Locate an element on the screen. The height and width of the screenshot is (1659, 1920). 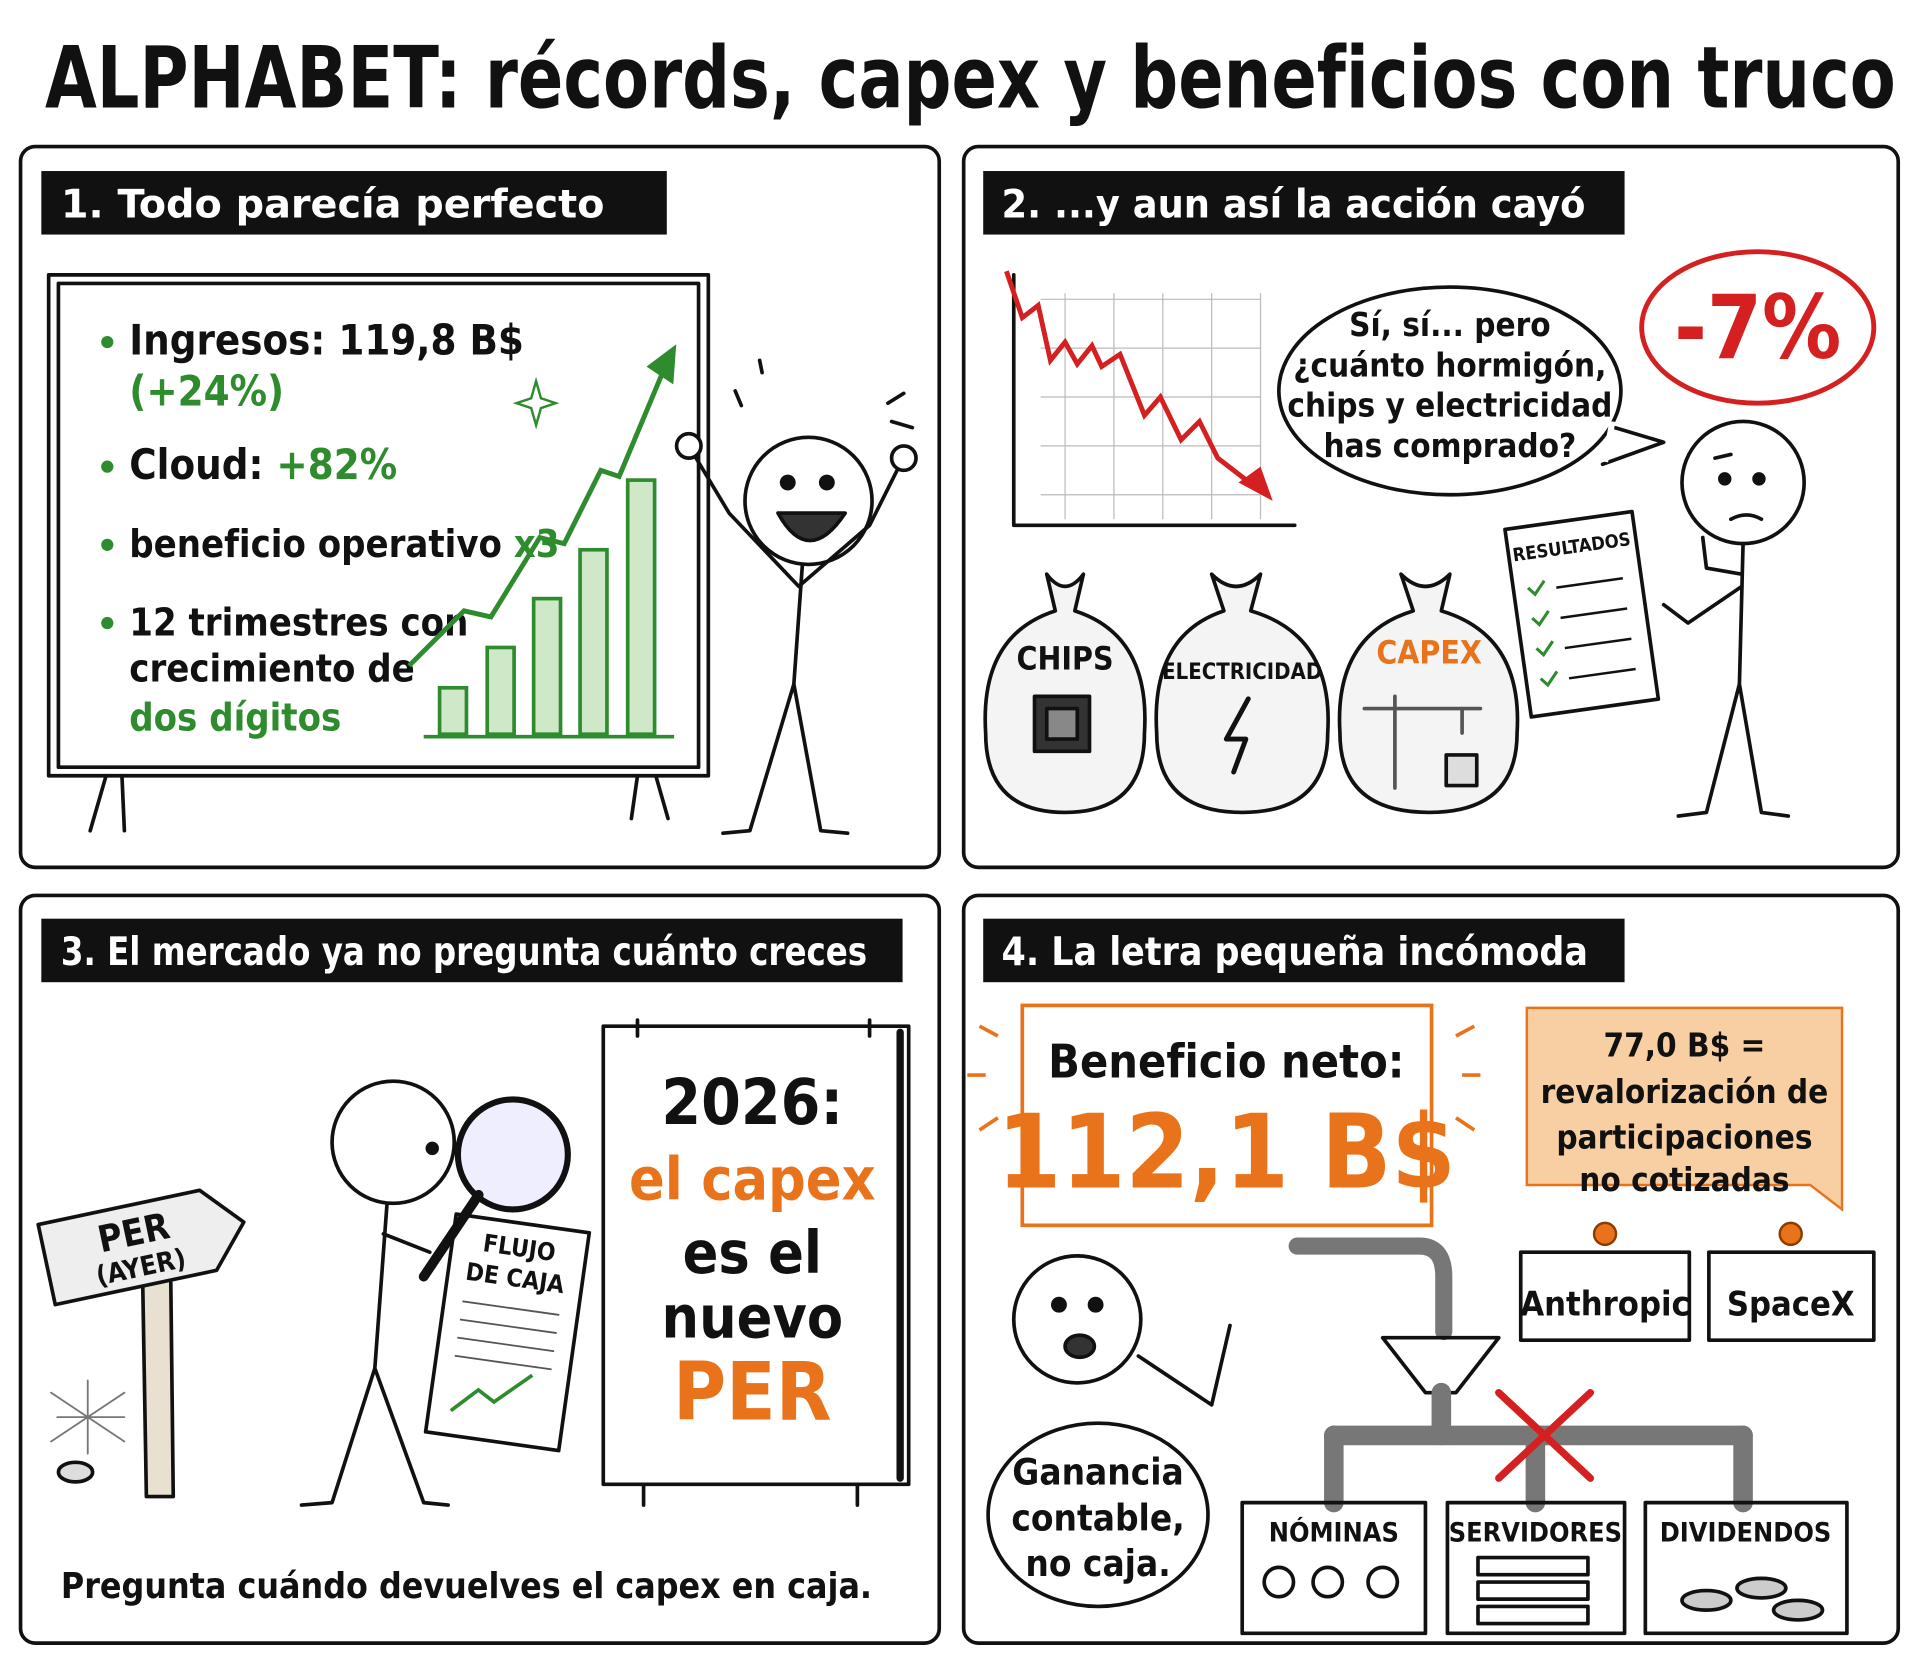
falling-chart is located at coordinates (1150, 399).